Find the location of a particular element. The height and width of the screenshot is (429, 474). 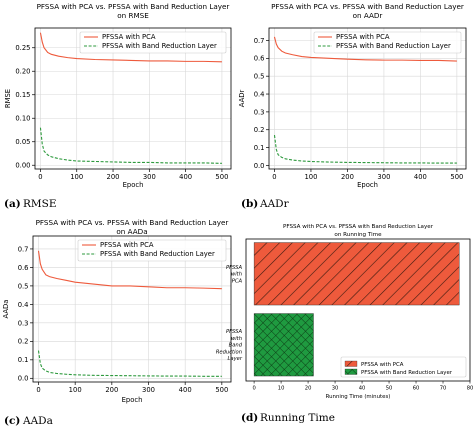

category-label-line: Band is located at coordinates (236, 346).